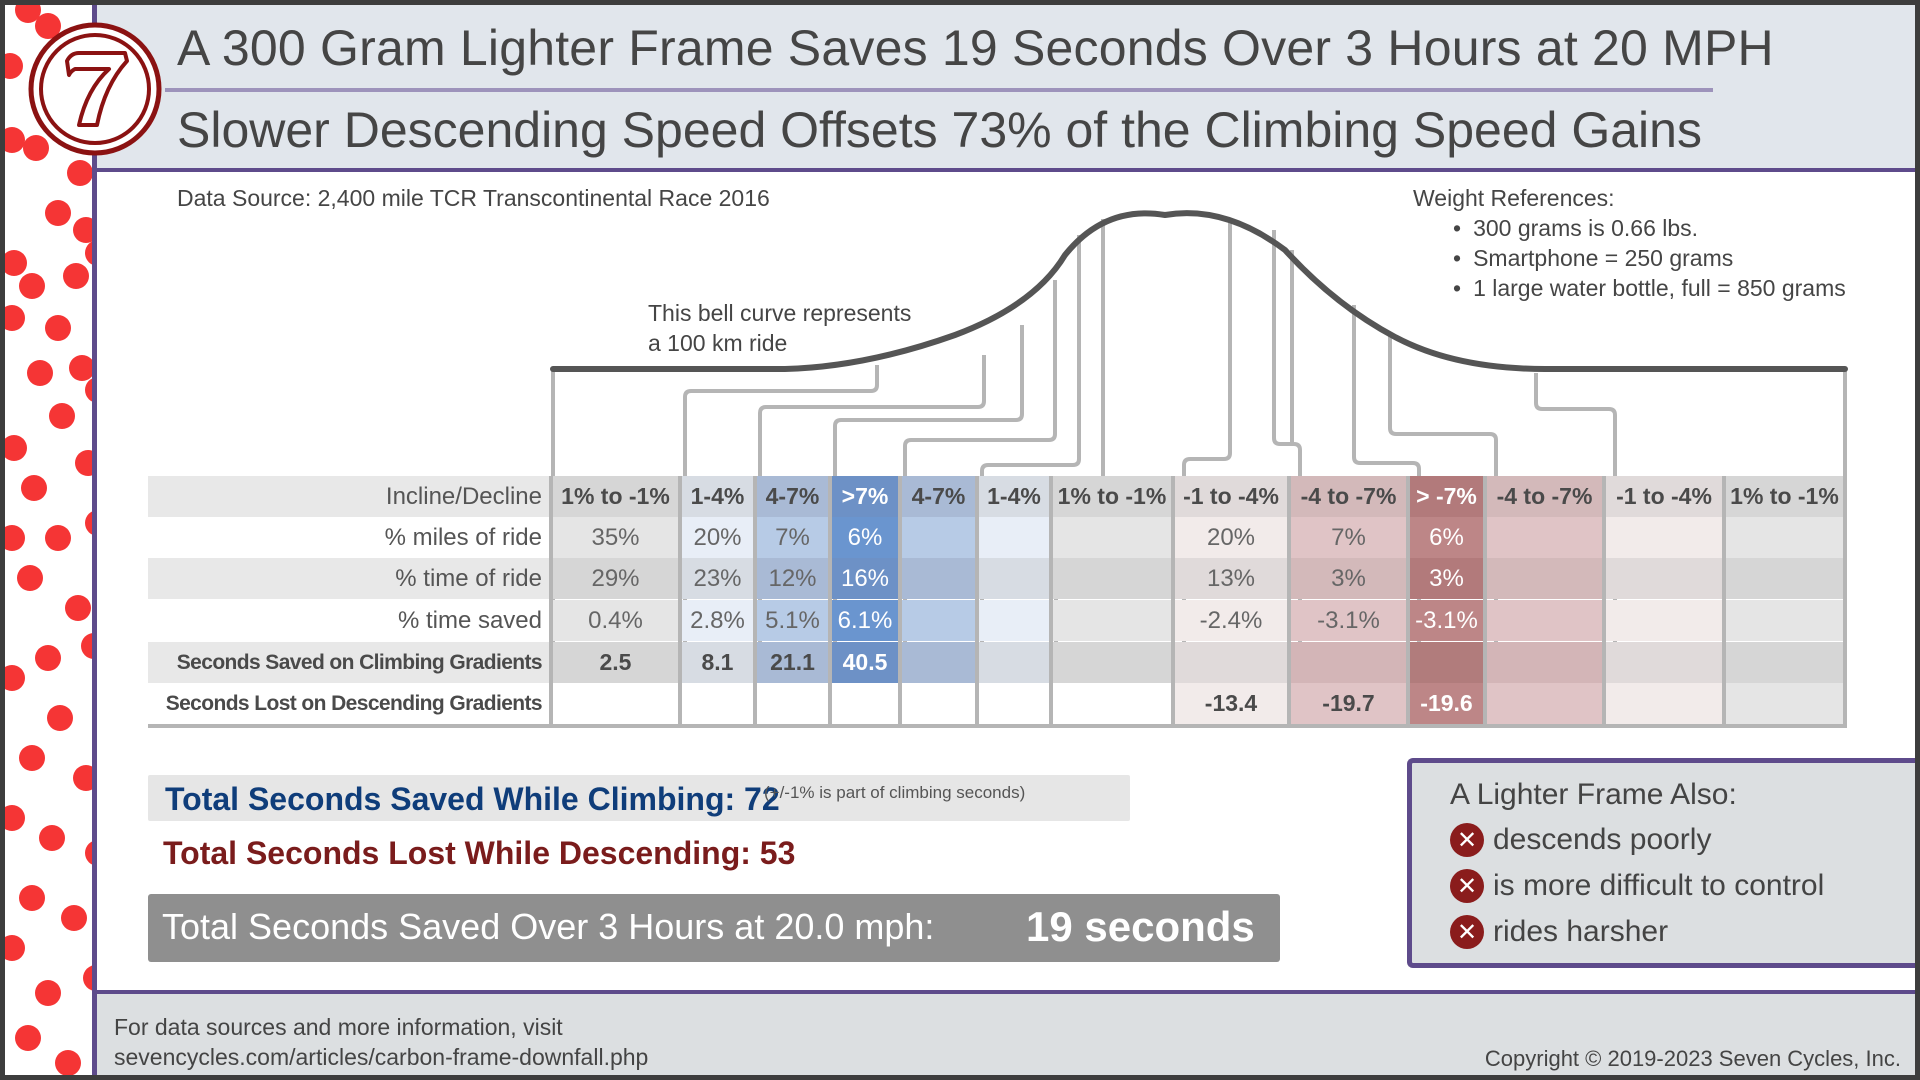  I want to click on table-cell: 6.1%, so click(865, 620).